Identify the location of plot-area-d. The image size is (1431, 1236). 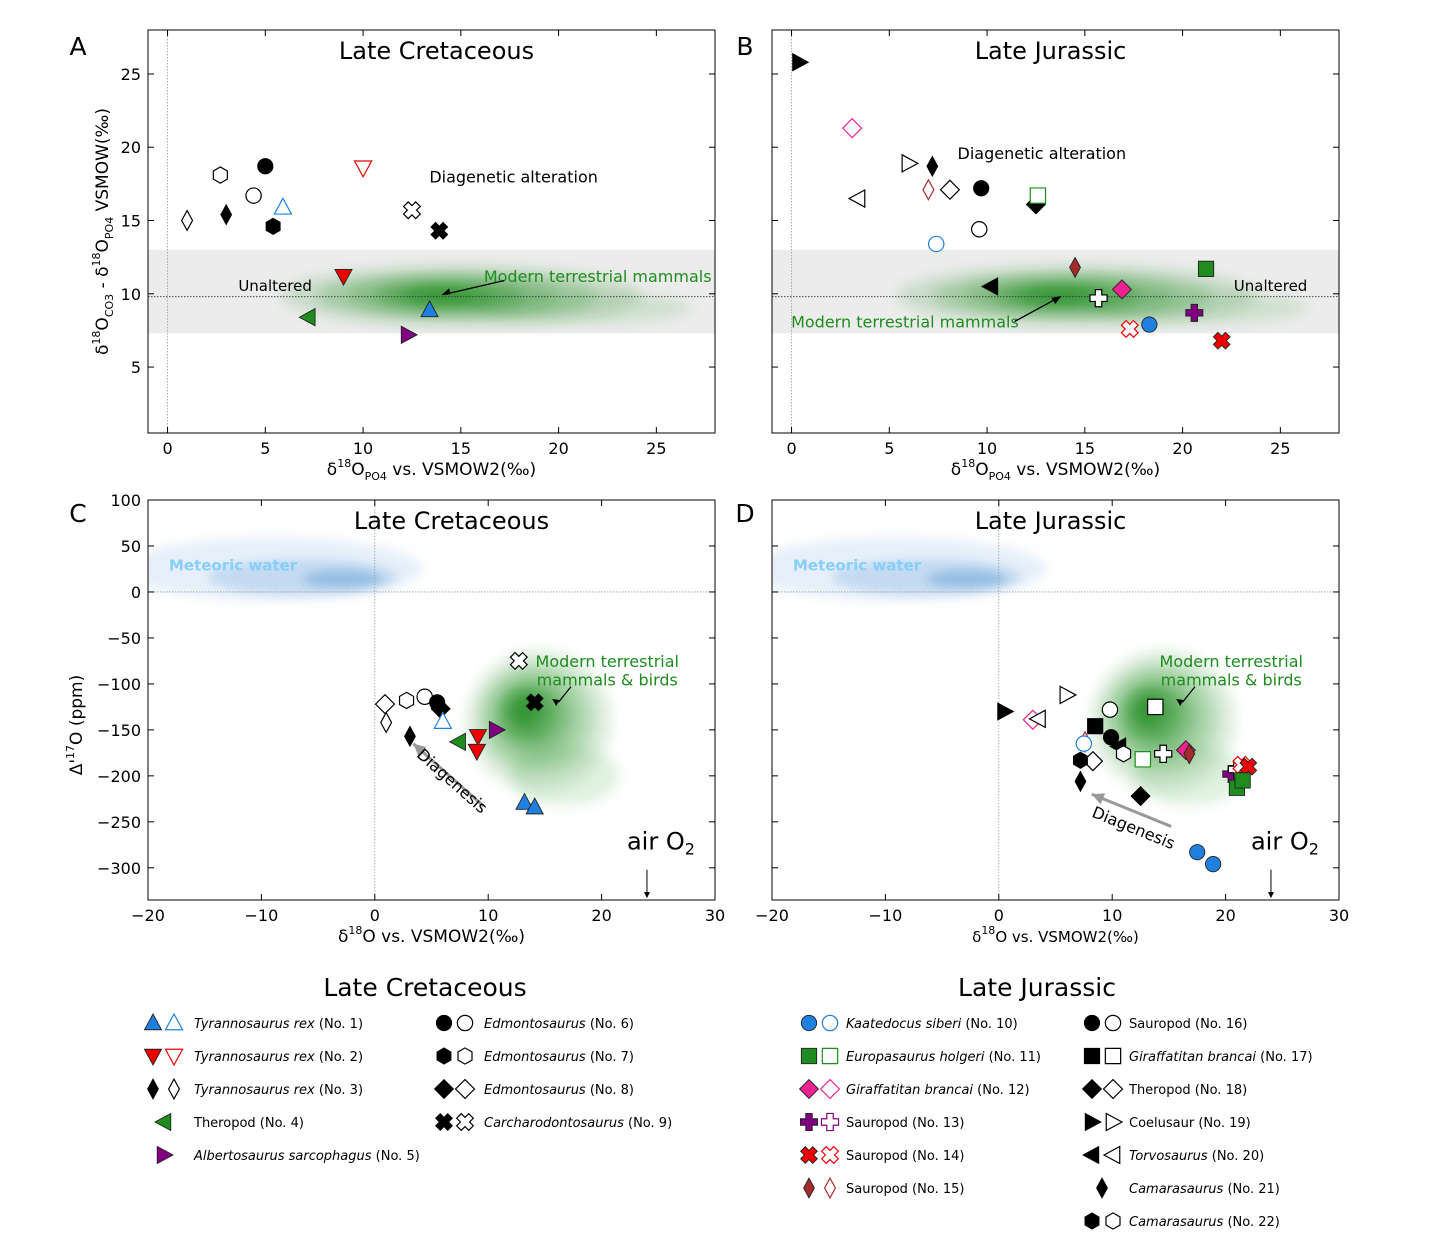
(1055, 700).